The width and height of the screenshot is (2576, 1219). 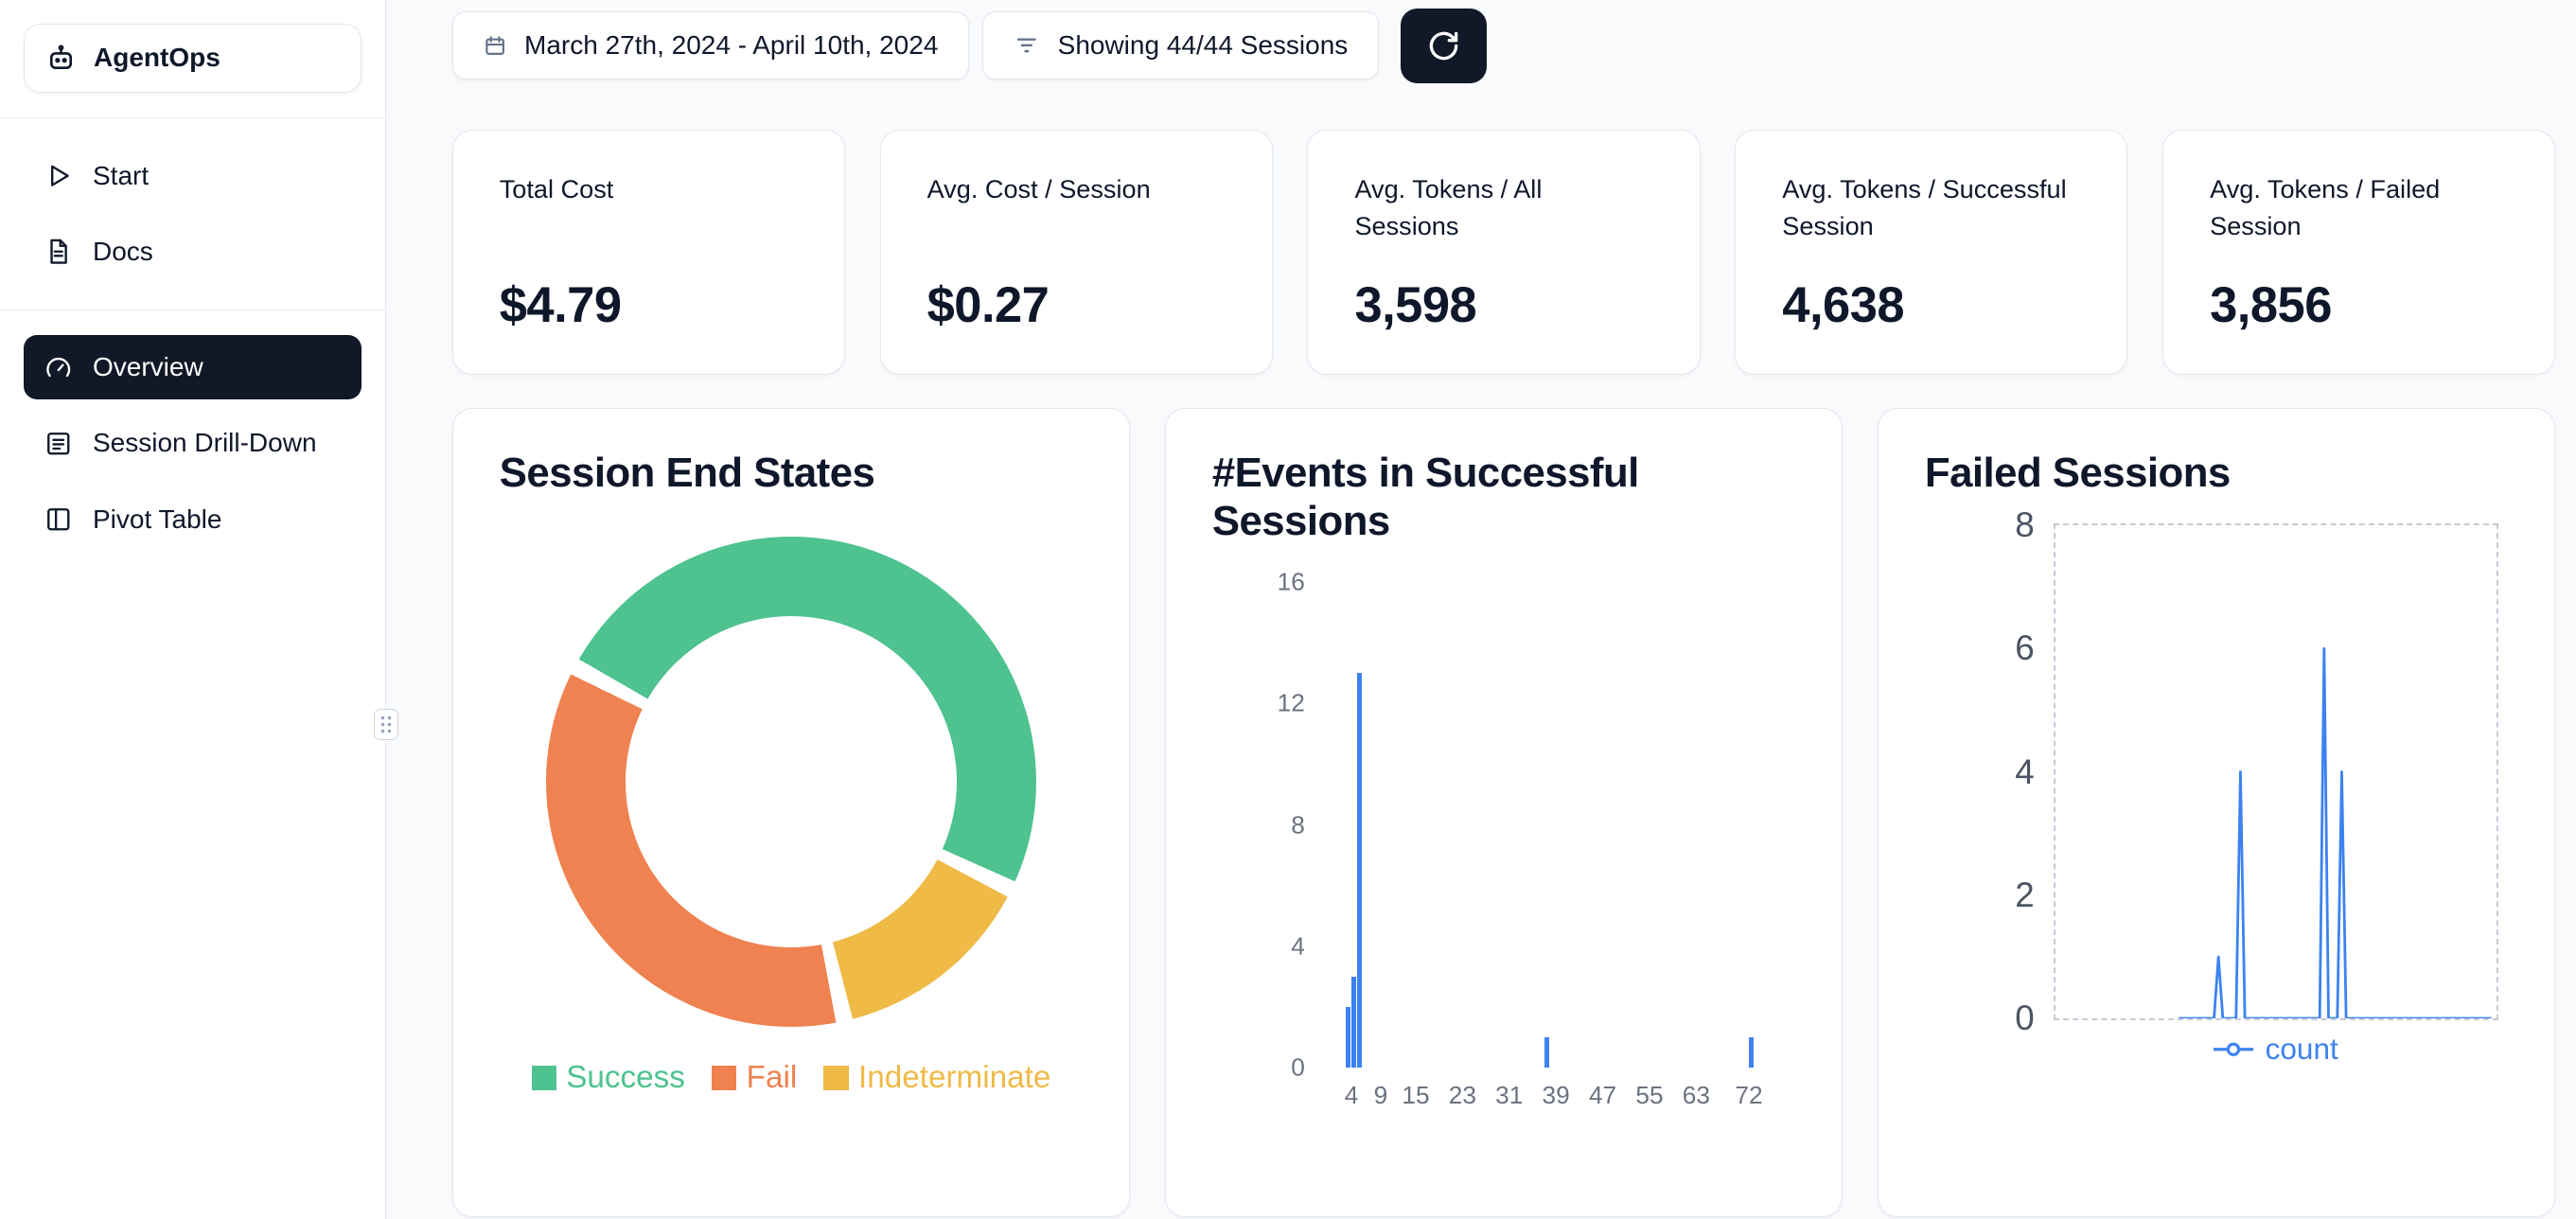 I want to click on y-tick-label: 16, so click(x=1291, y=581).